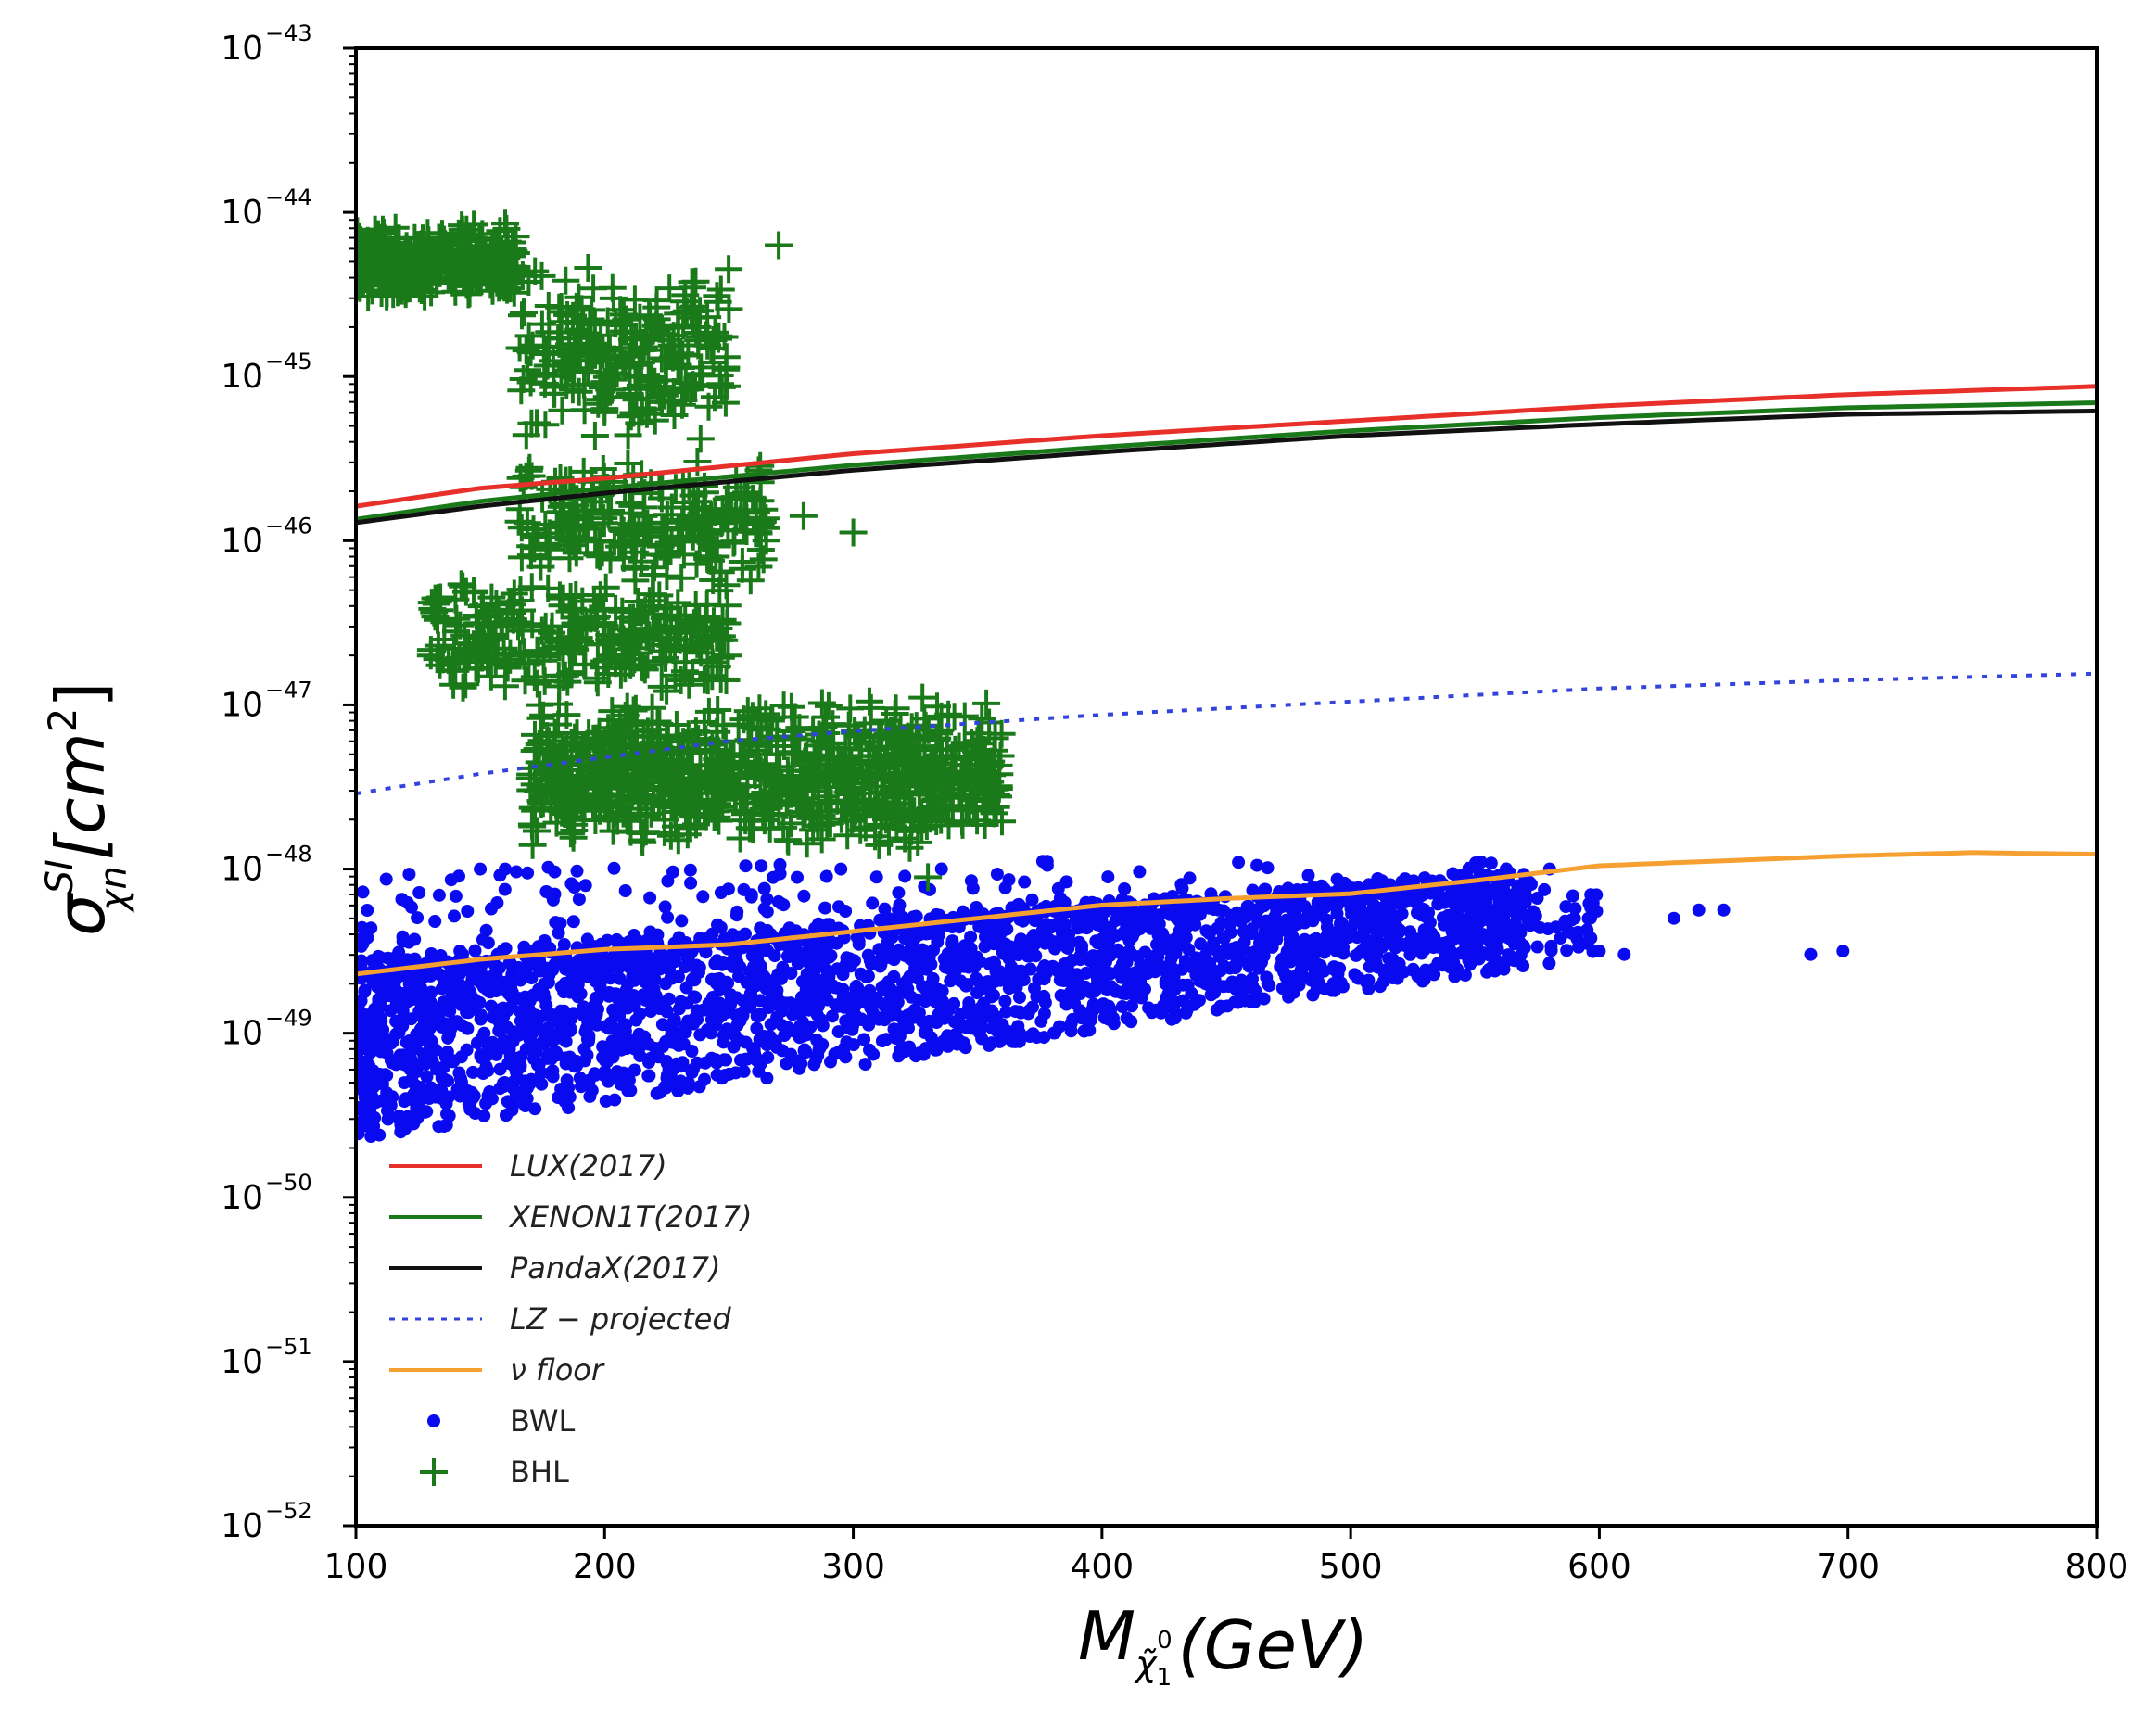  What do you see at coordinates (242, 1362) in the screenshot?
I see `y-tick-label: 10` at bounding box center [242, 1362].